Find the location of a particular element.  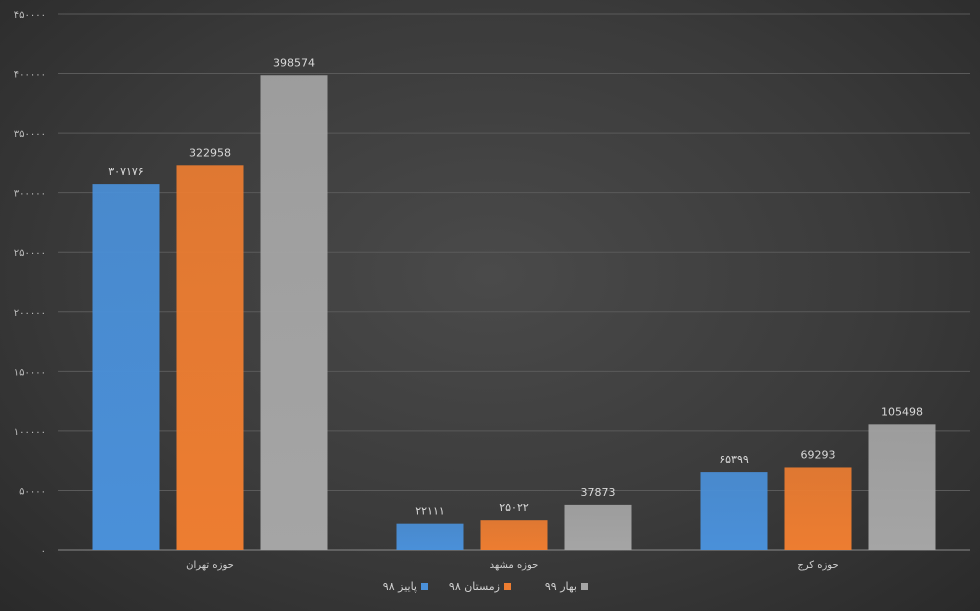

y-tick-label: ۵۰۰۰۰ is located at coordinates (32, 491).